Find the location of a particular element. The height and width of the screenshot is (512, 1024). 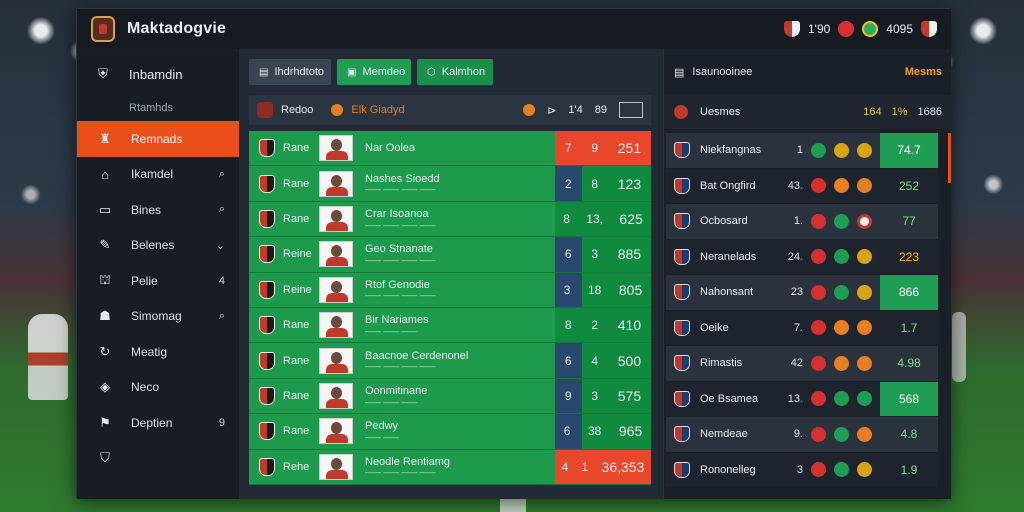

sidebar-item-pelie: ⛫ Pelie 4 is located at coordinates (158, 281).